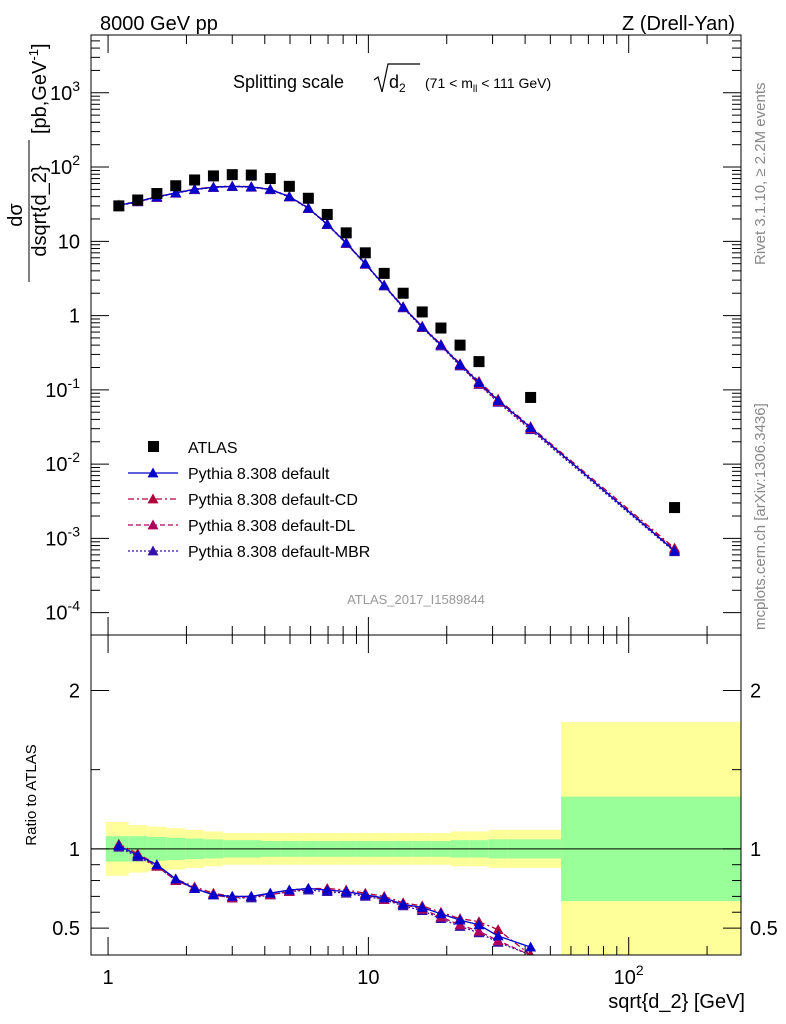  I want to click on y-tick-base: 1, so click(74, 317).